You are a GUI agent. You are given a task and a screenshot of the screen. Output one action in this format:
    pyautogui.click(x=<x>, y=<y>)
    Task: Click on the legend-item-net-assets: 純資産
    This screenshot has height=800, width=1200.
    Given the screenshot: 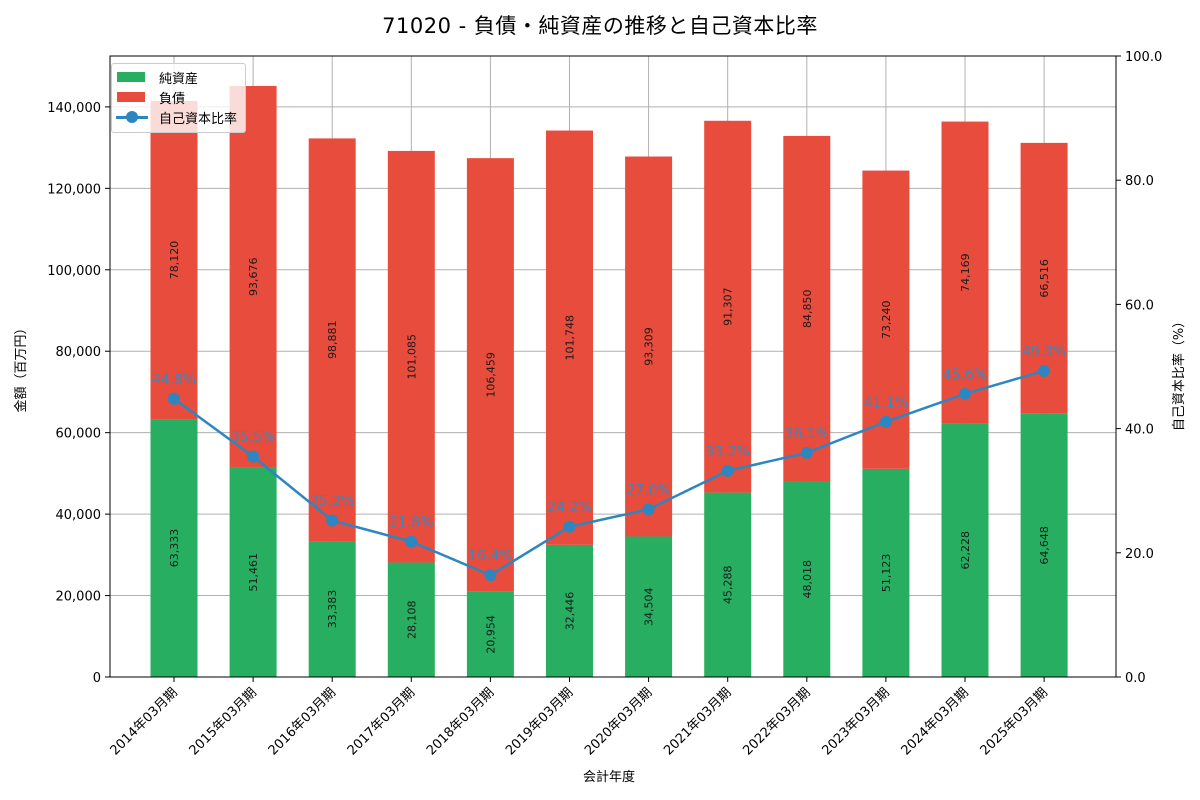 What is the action you would take?
    pyautogui.click(x=155, y=77)
    